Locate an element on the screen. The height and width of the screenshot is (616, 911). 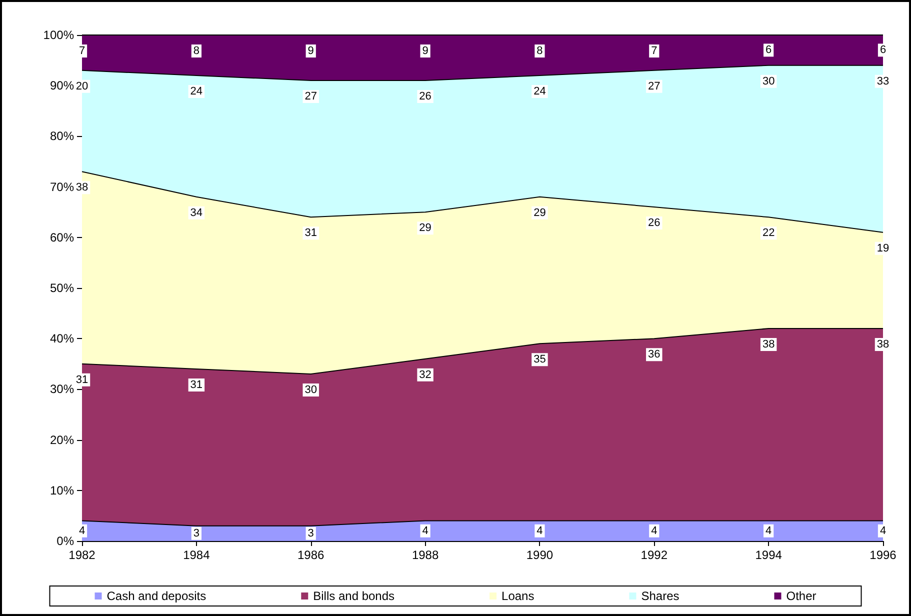
y-tick-label: 100% is located at coordinates (58, 35).